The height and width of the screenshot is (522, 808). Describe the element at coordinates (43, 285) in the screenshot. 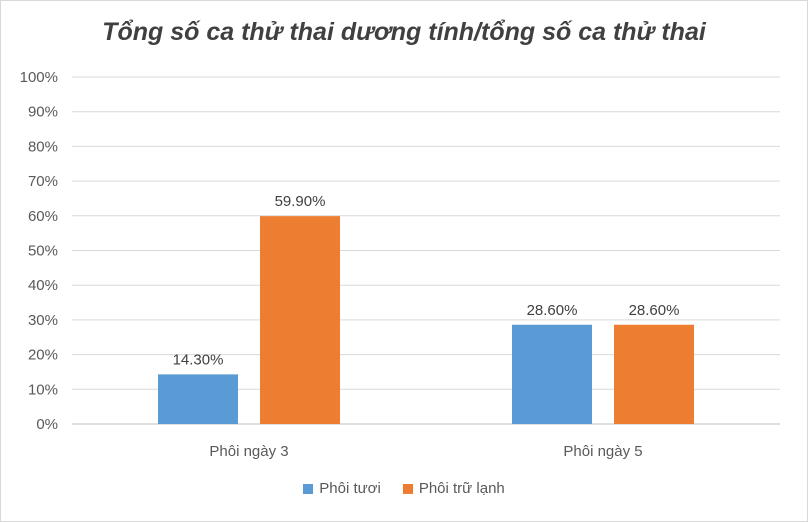

I see `y-tick-label: 40%` at that location.